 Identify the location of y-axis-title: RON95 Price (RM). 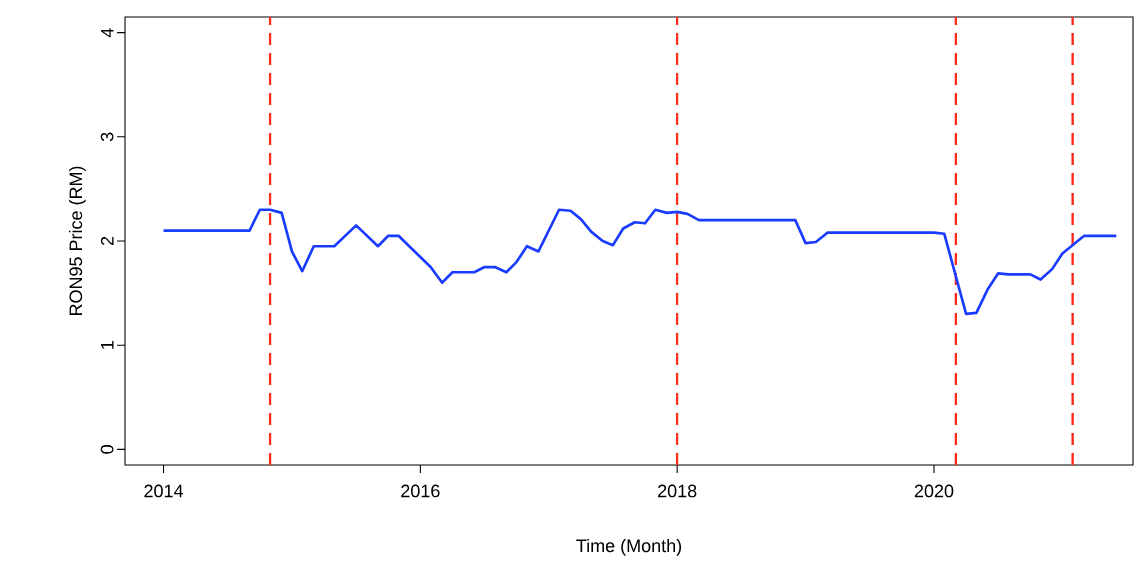
(77, 241).